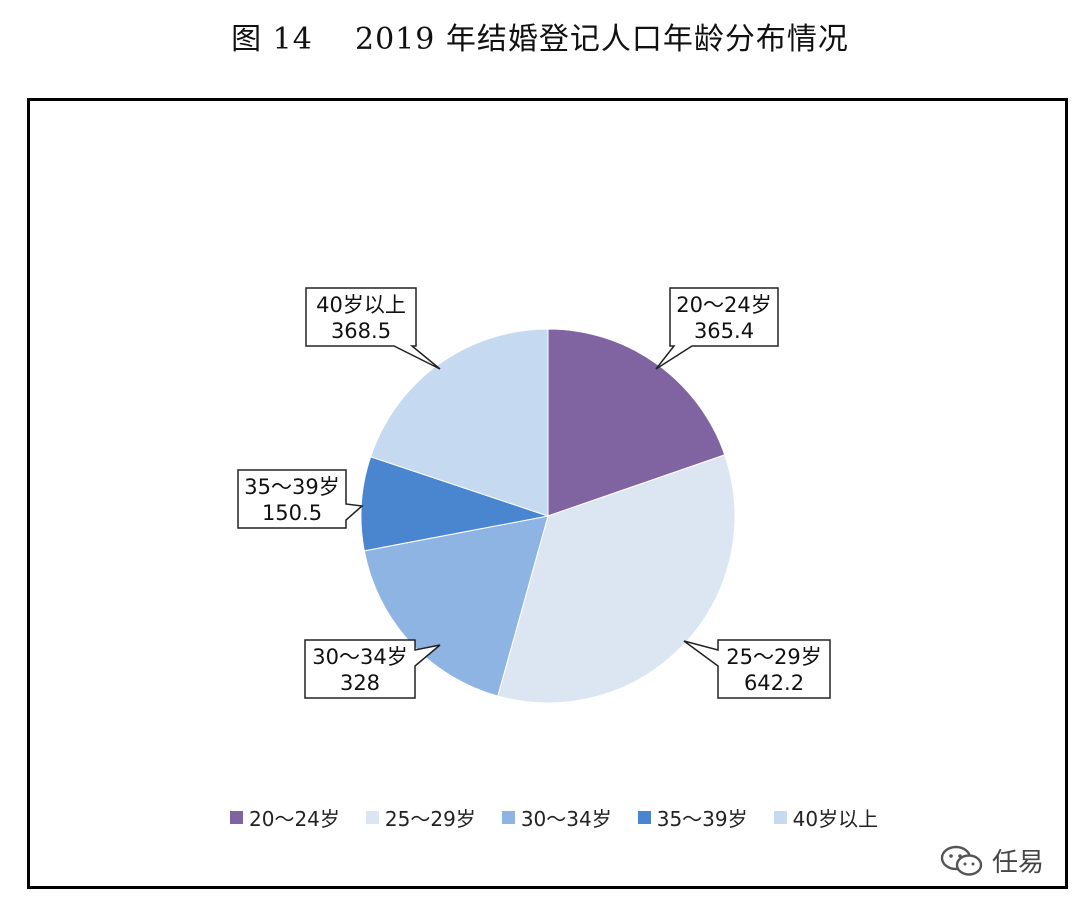 This screenshot has height=906, width=1080. I want to click on legend-item-3: 30～34岁, so click(556, 817).